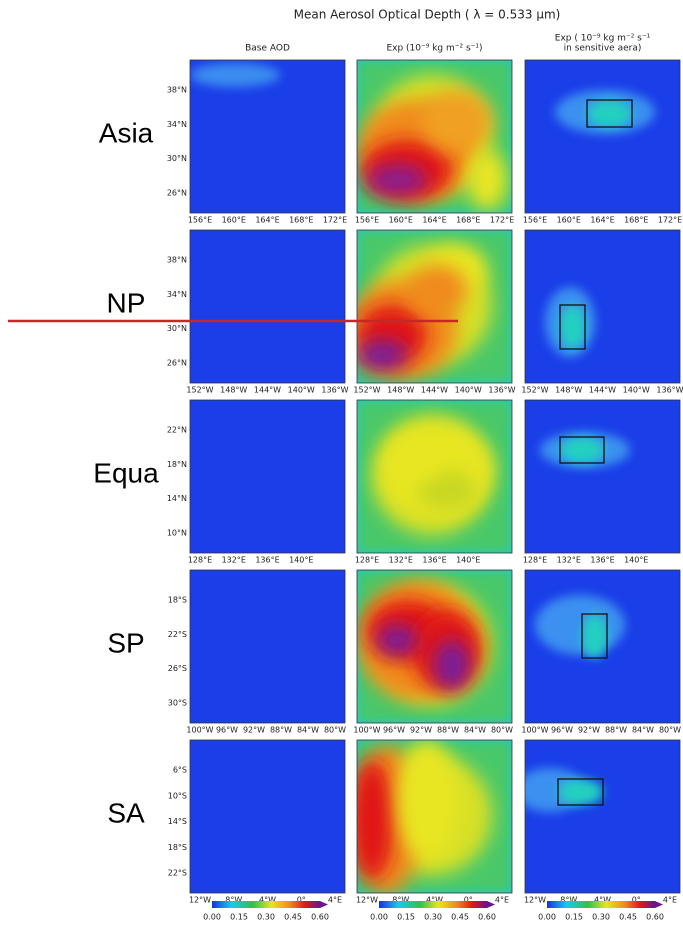  I want to click on lat-tick-label: 14°N, so click(177, 498).